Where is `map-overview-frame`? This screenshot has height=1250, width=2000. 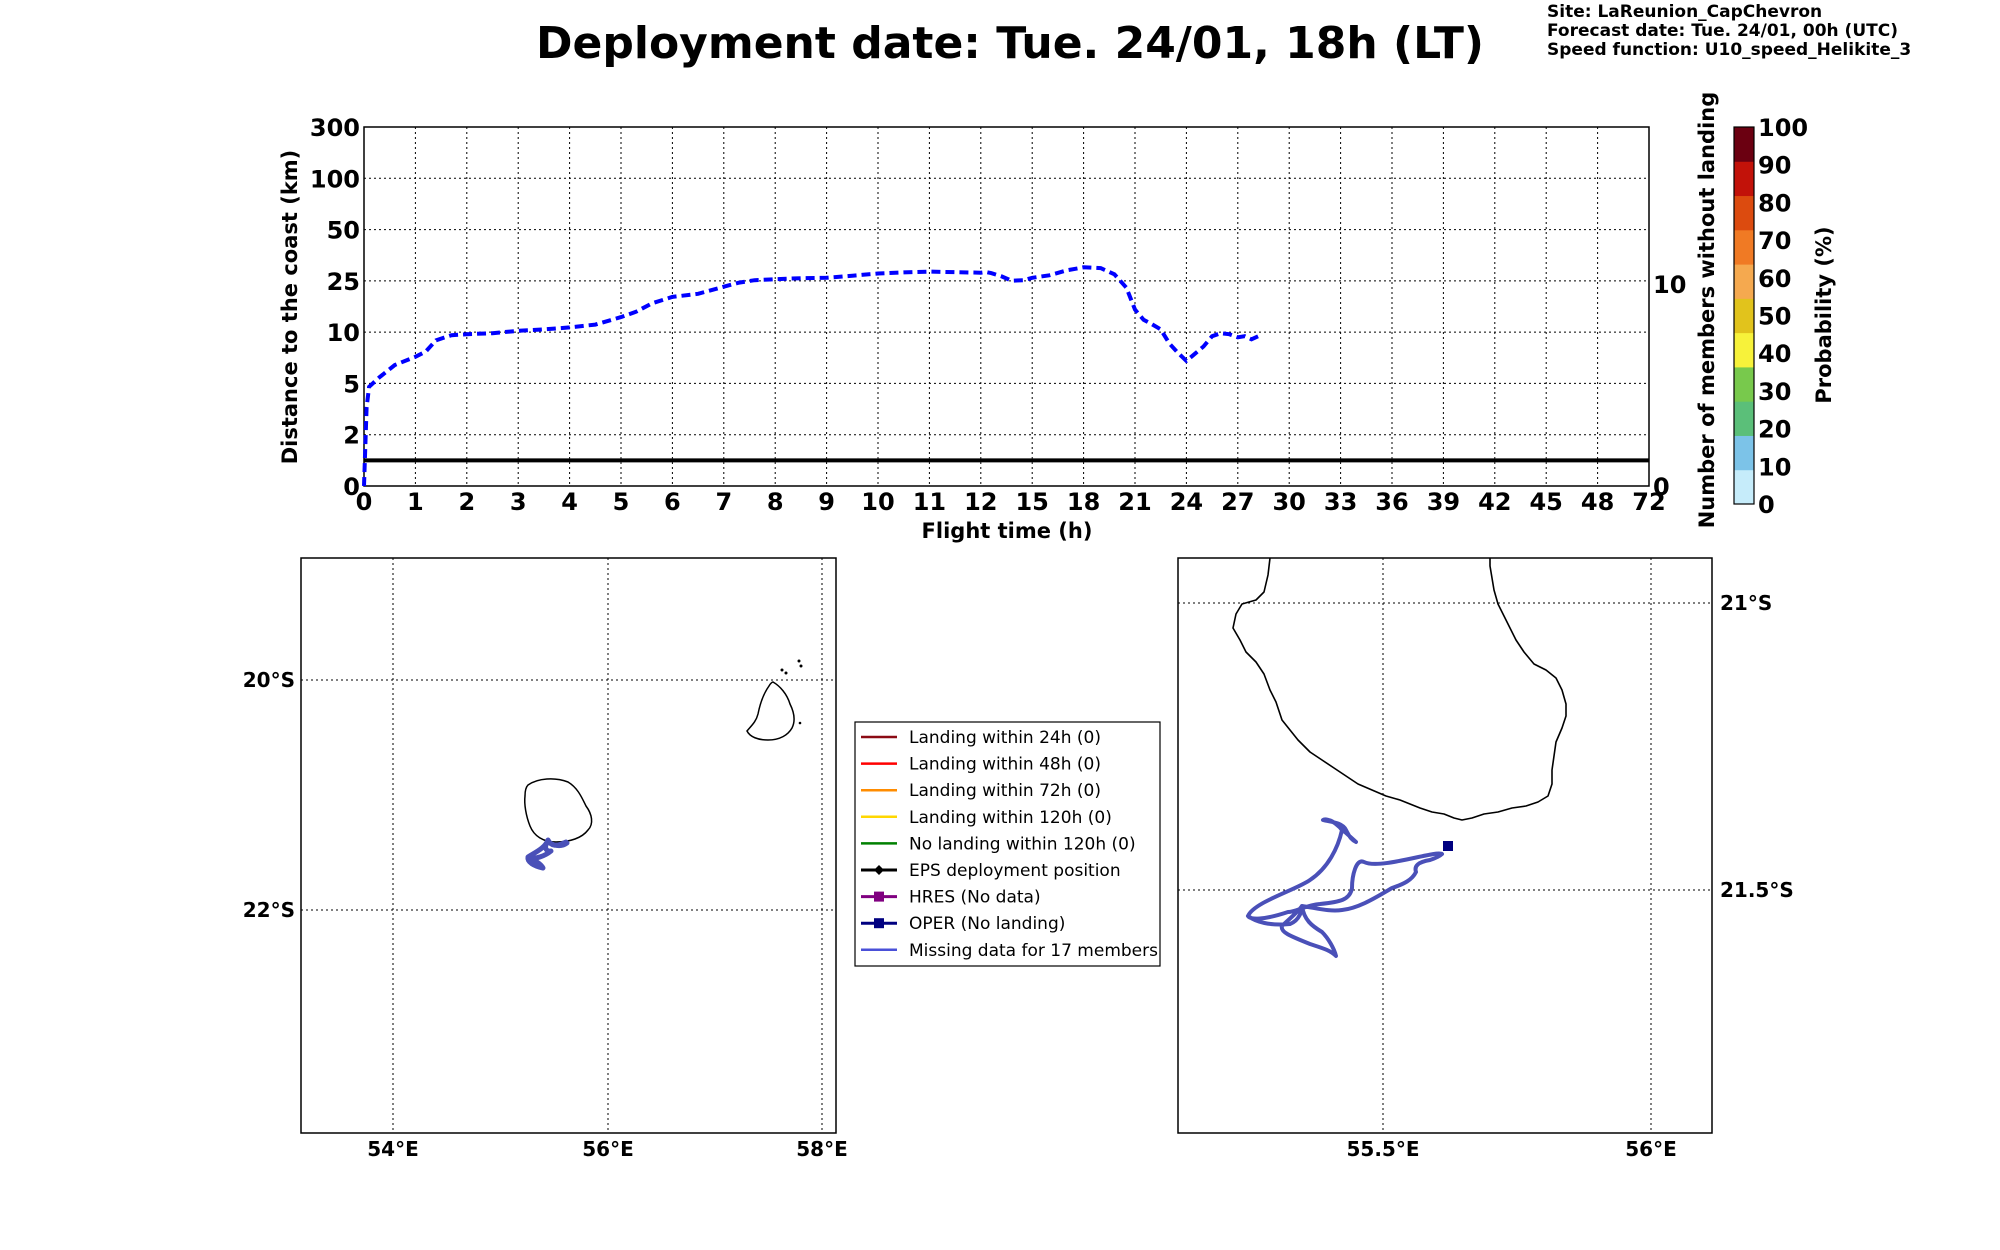
map-overview-frame is located at coordinates (568, 845).